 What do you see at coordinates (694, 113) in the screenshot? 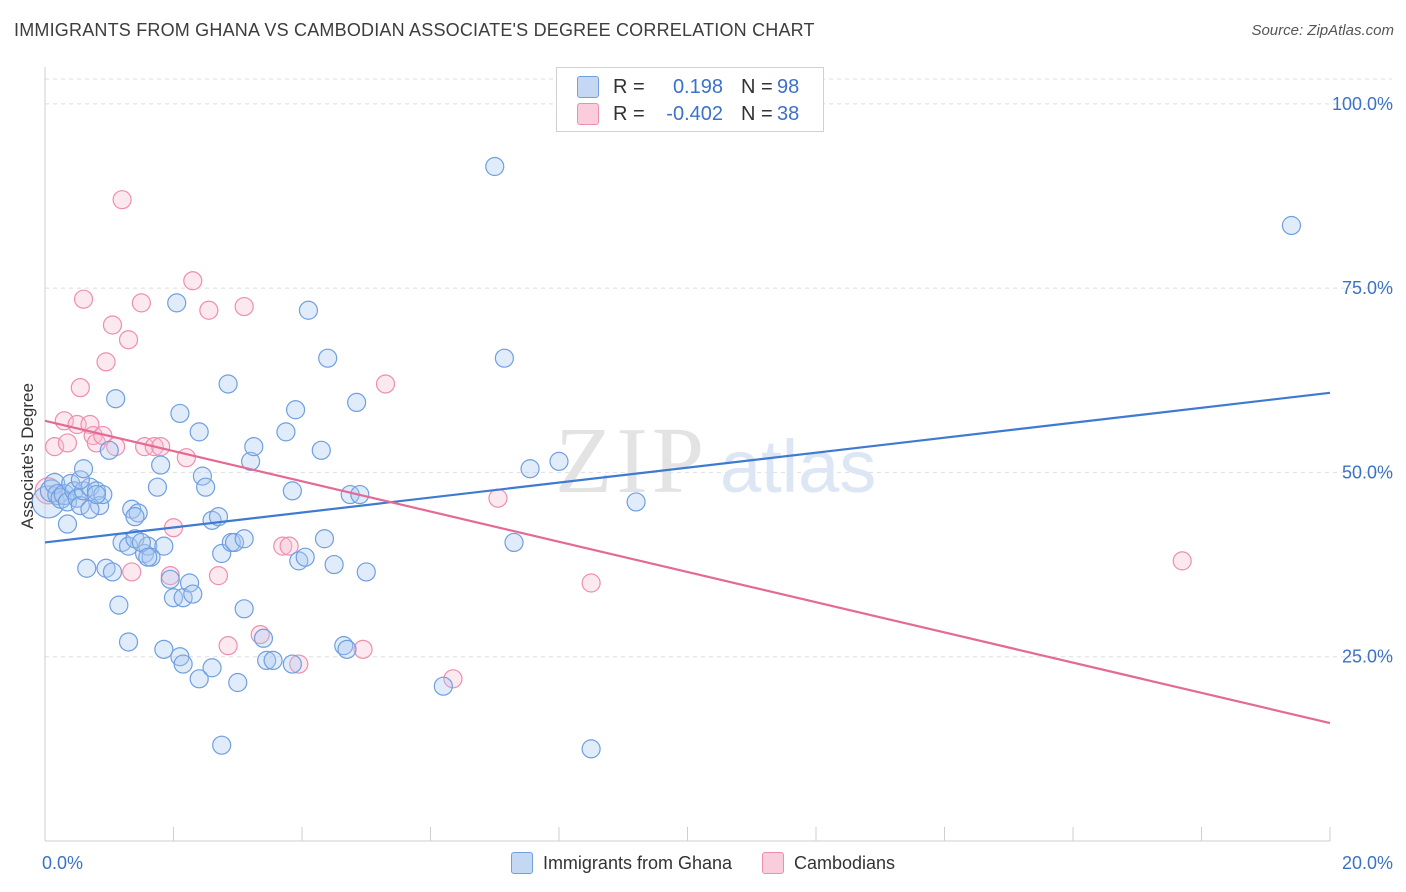
I see `r-value: -0.402` at bounding box center [694, 113].